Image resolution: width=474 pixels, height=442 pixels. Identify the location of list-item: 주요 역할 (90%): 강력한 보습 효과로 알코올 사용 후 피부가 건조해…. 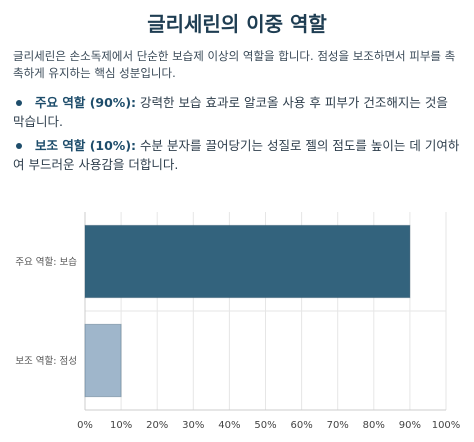
(238, 112).